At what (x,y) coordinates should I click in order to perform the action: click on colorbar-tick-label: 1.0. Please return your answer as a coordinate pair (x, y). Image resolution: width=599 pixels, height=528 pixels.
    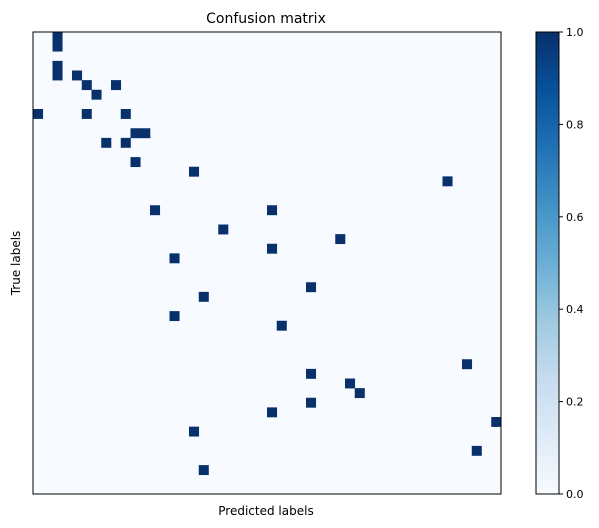
    Looking at the image, I should click on (575, 32).